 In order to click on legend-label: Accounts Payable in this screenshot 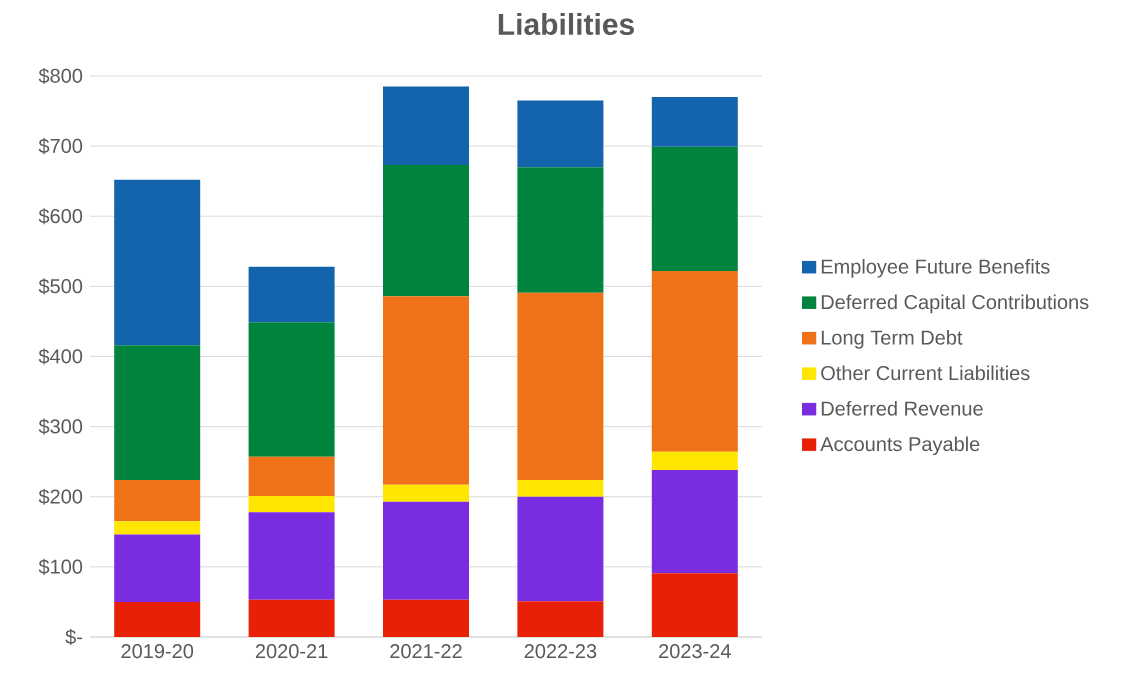, I will do `click(900, 446)`.